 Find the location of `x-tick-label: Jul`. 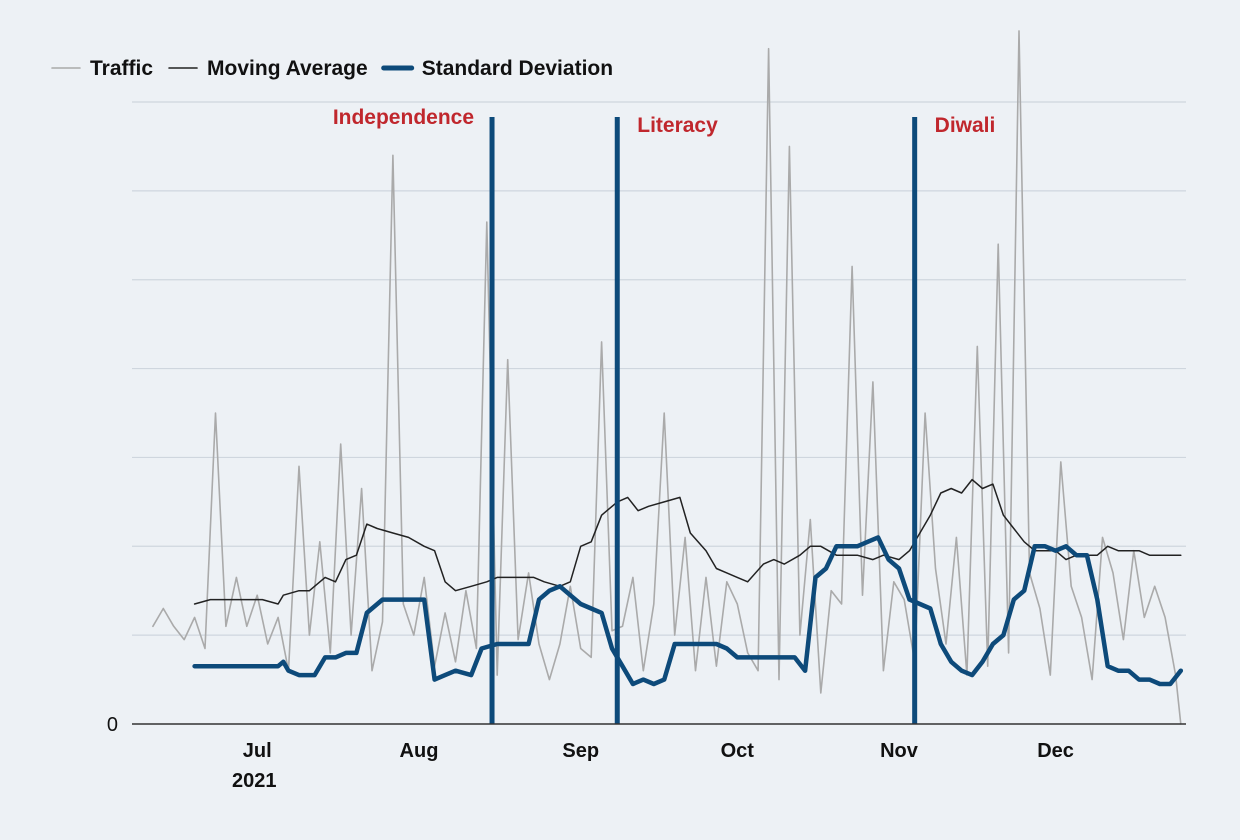

x-tick-label: Jul is located at coordinates (257, 751).